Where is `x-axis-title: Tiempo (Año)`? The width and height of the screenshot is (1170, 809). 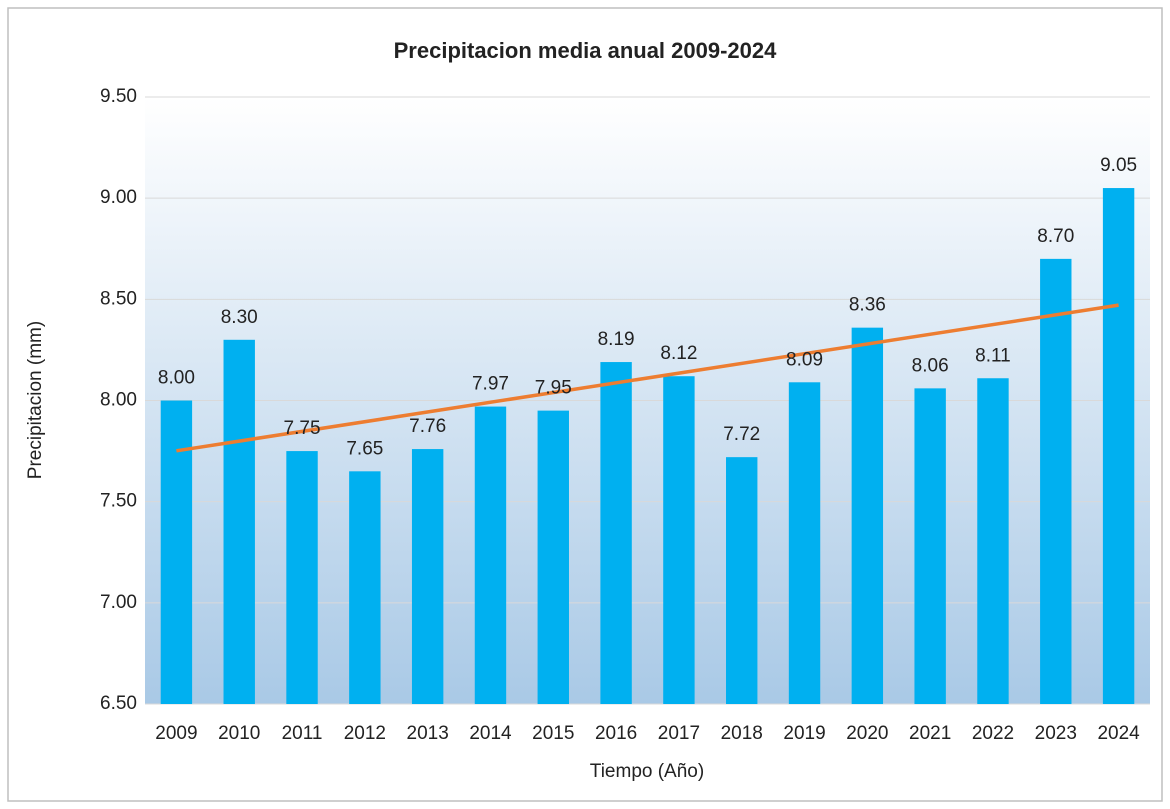
x-axis-title: Tiempo (Año) is located at coordinates (647, 771).